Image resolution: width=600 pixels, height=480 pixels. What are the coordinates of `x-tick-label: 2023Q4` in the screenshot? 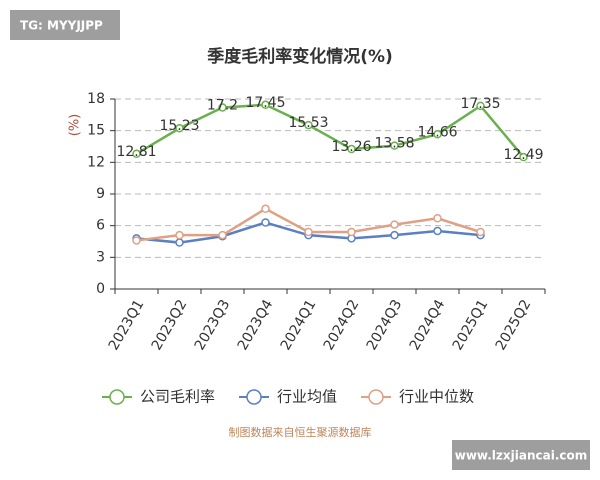 It's located at (256, 325).